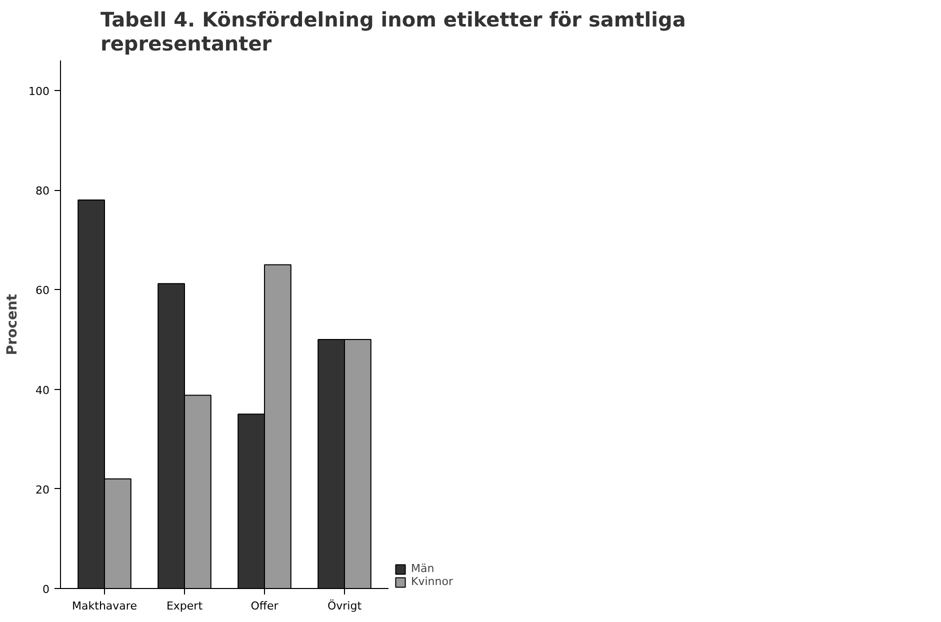 Image resolution: width=941 pixels, height=622 pixels. I want to click on x-tick-label: Övrigt, so click(344, 605).